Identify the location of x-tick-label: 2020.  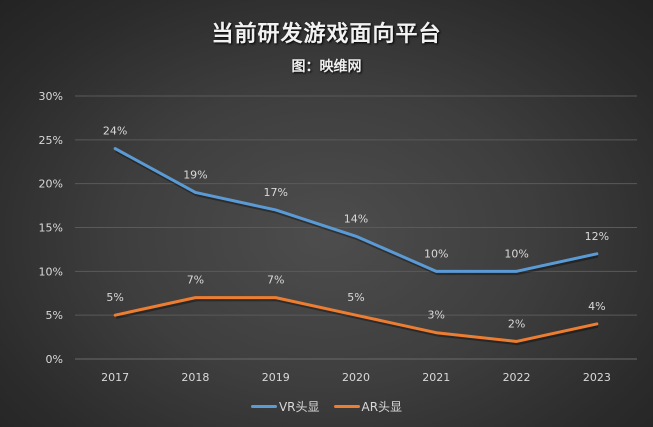
(356, 377).